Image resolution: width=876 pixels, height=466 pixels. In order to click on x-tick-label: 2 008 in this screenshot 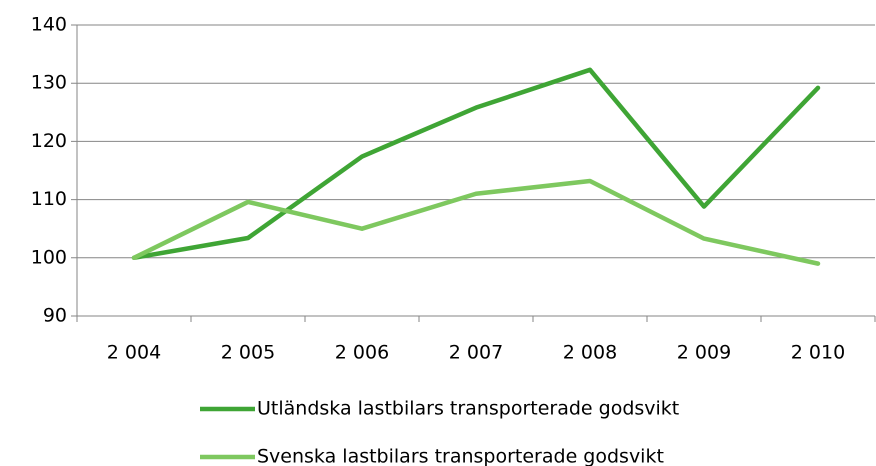, I will do `click(590, 353)`.